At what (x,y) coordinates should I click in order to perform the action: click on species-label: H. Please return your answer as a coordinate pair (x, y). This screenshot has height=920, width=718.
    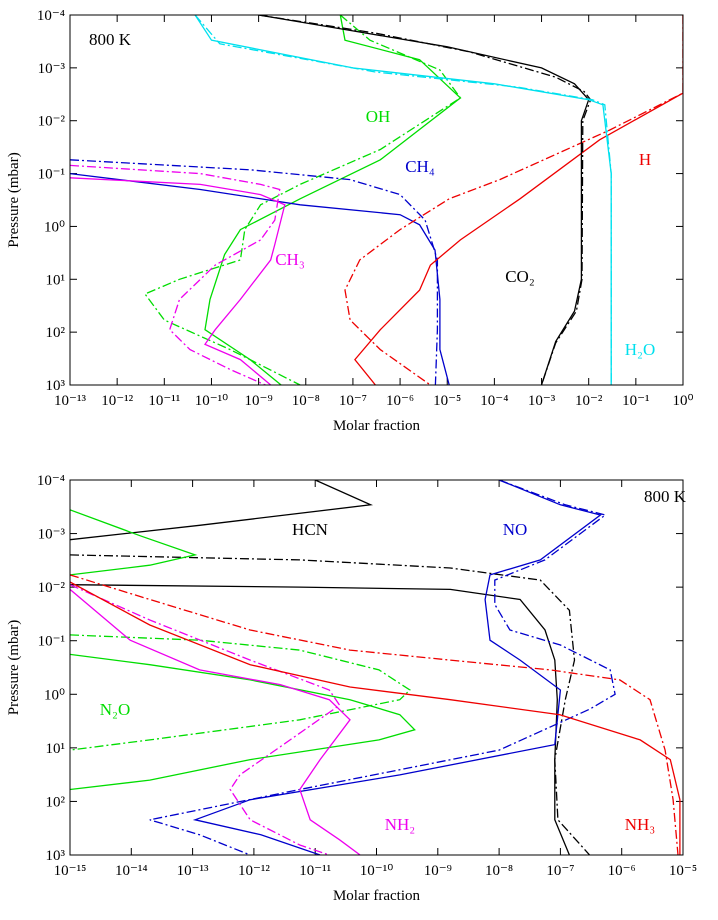
    Looking at the image, I should click on (645, 159).